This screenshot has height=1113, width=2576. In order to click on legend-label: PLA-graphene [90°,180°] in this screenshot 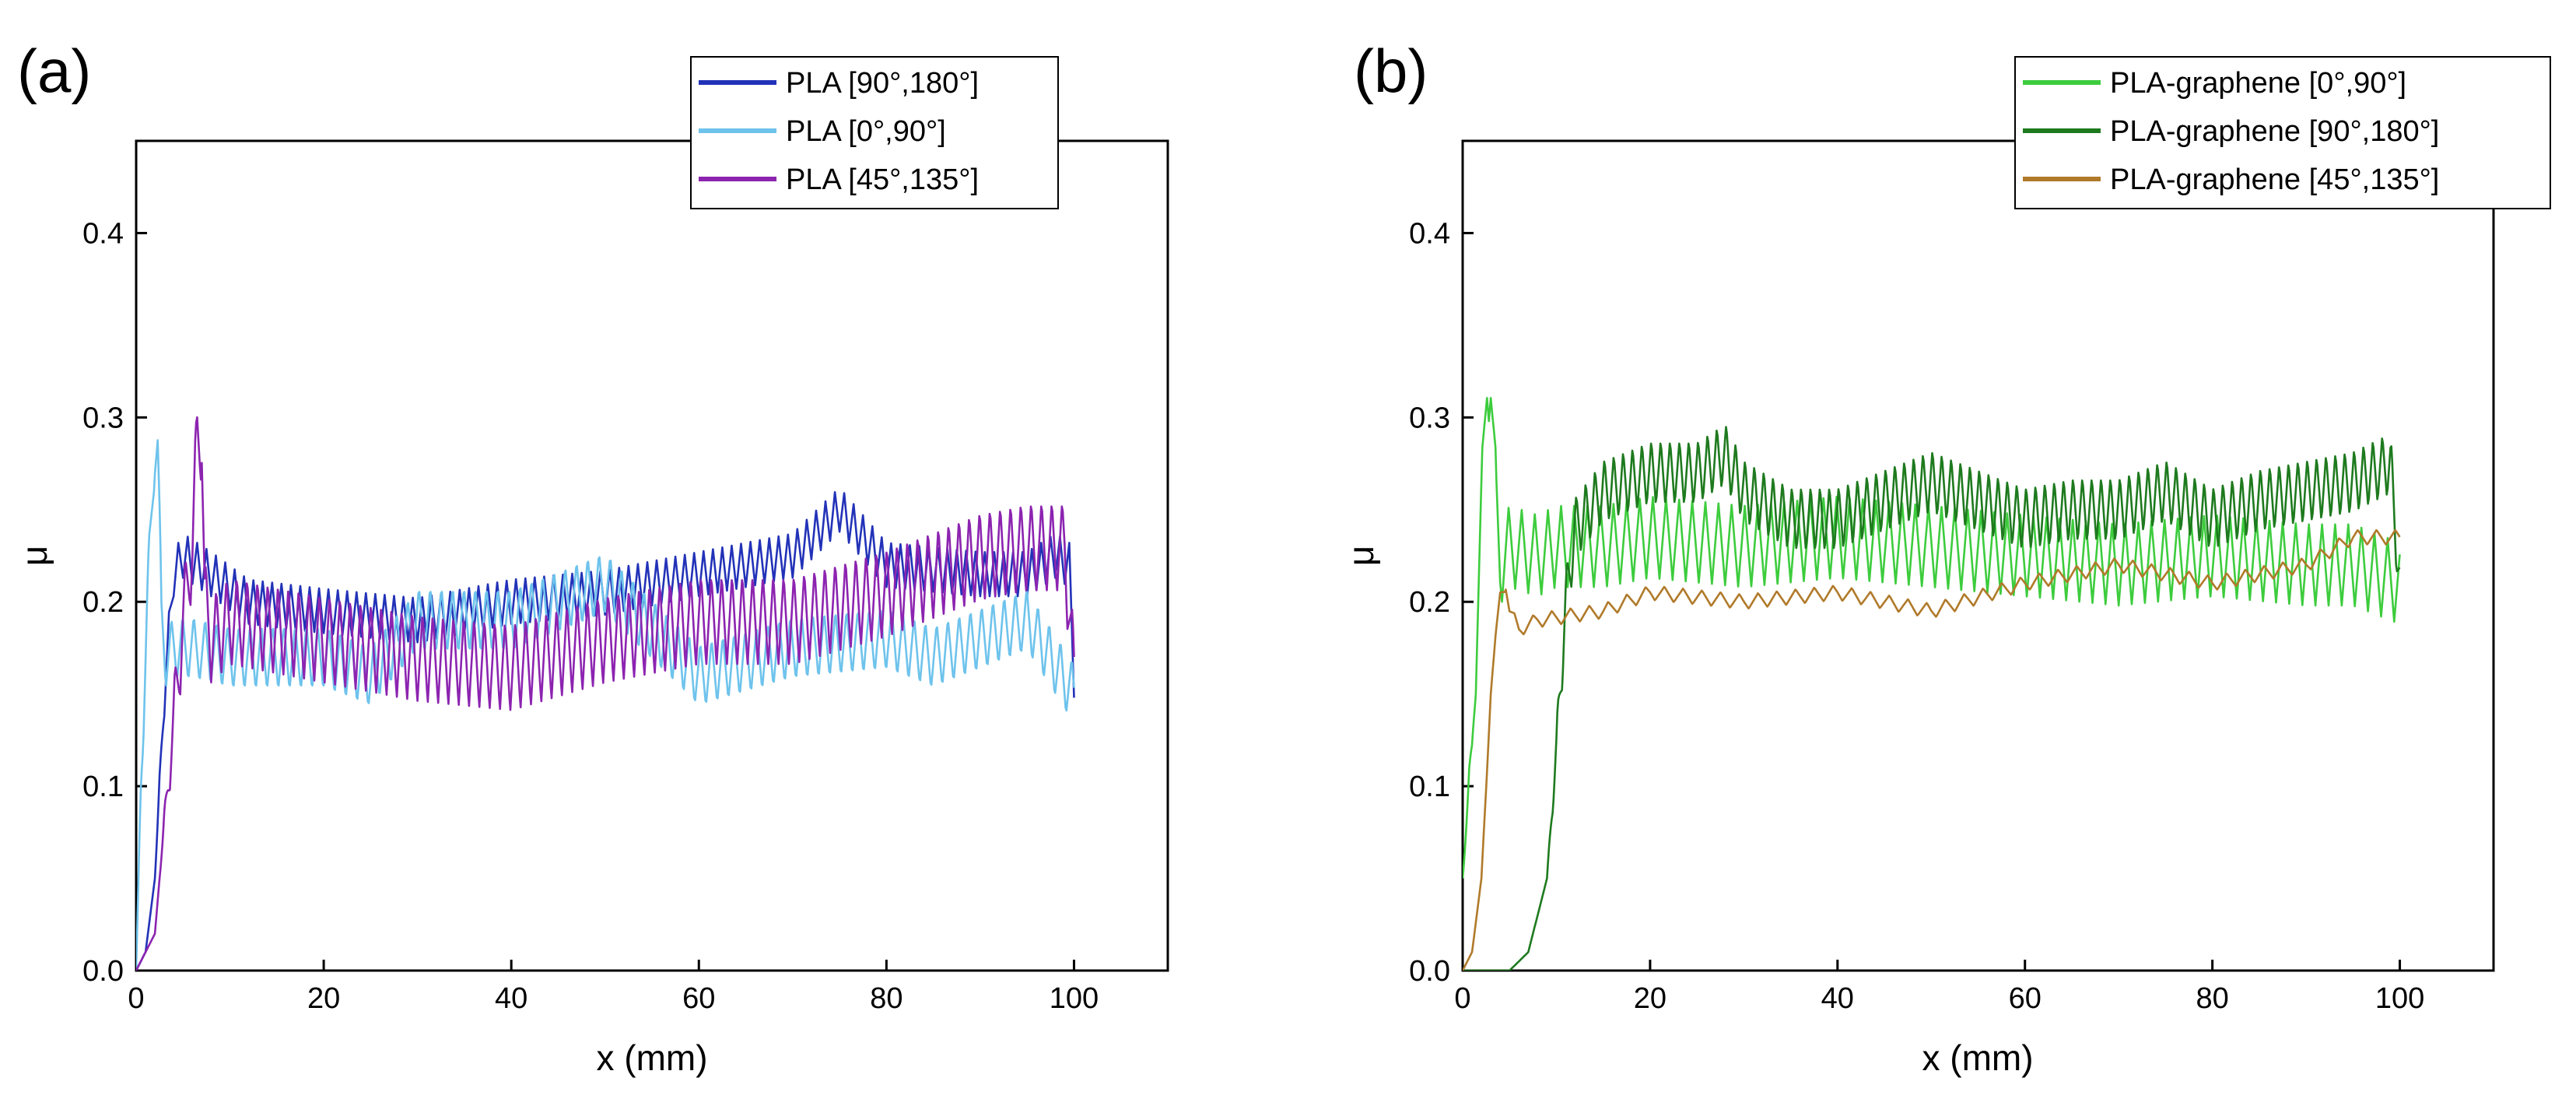, I will do `click(2274, 131)`.